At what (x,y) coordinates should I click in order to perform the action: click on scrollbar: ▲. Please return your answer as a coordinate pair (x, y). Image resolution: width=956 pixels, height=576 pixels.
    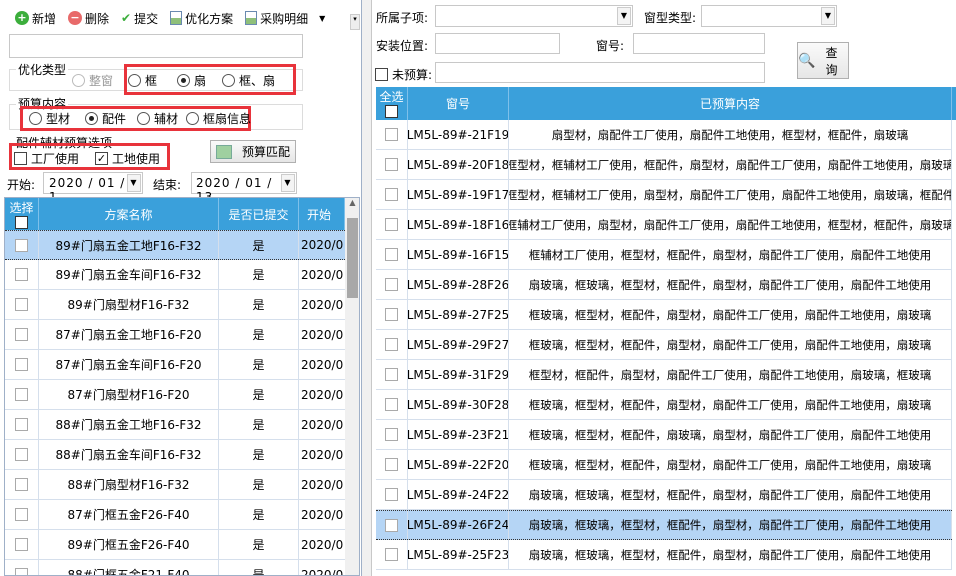
    Looking at the image, I should click on (352, 386).